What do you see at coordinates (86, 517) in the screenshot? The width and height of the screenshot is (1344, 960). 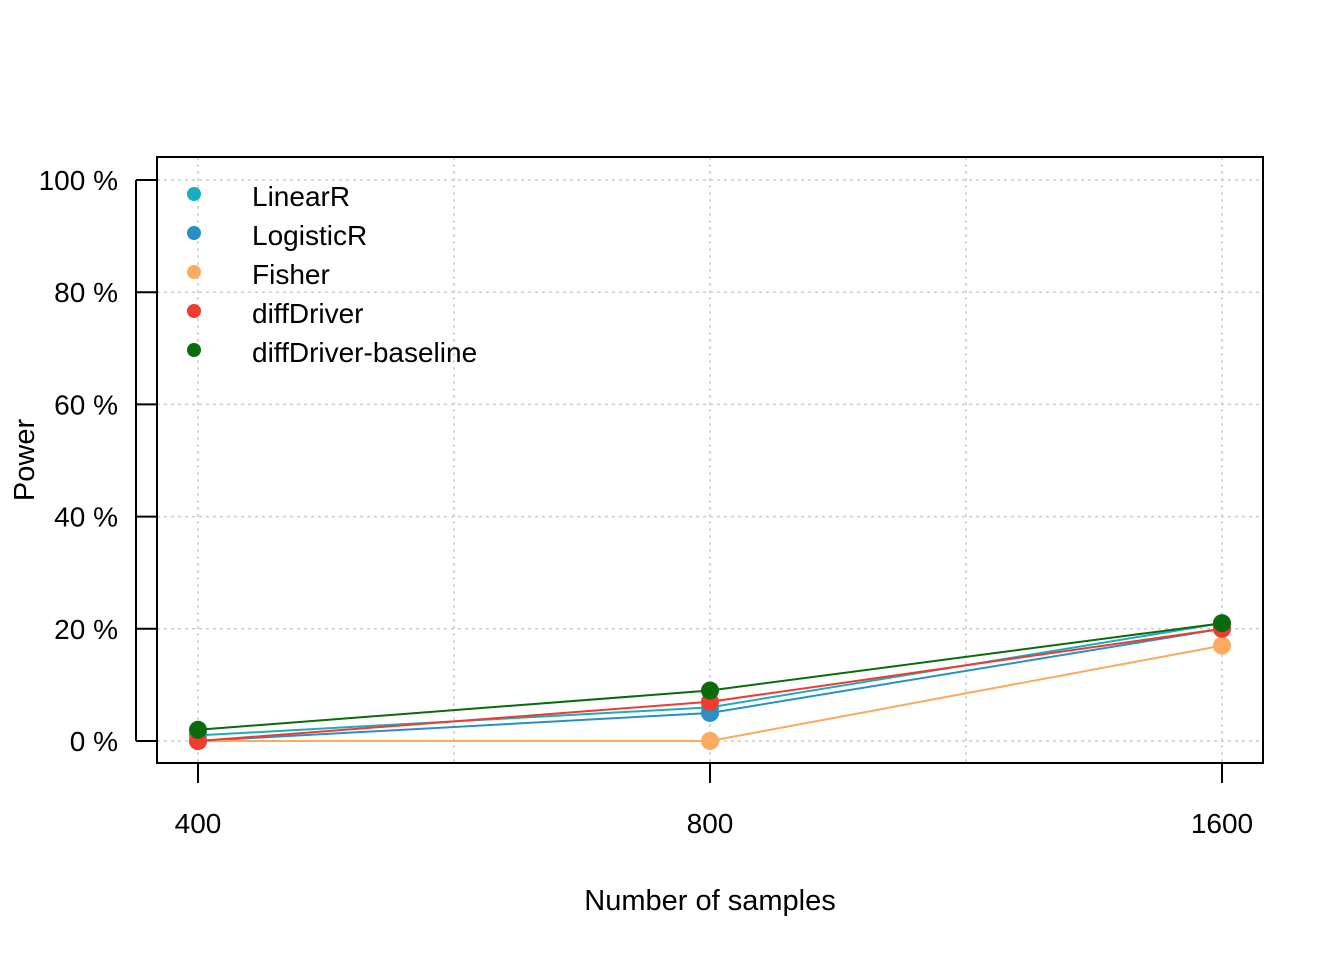 I see `y-tick-label: 40 %` at bounding box center [86, 517].